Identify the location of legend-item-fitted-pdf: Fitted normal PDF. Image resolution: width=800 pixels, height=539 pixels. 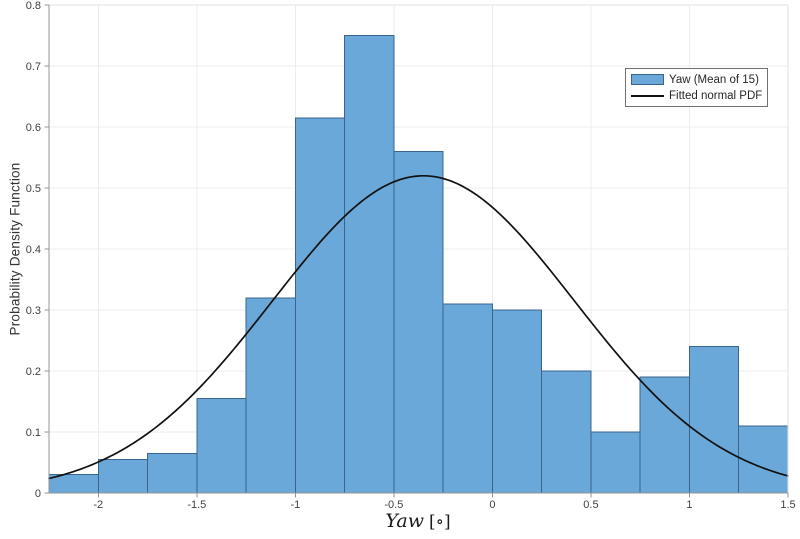
(696, 95).